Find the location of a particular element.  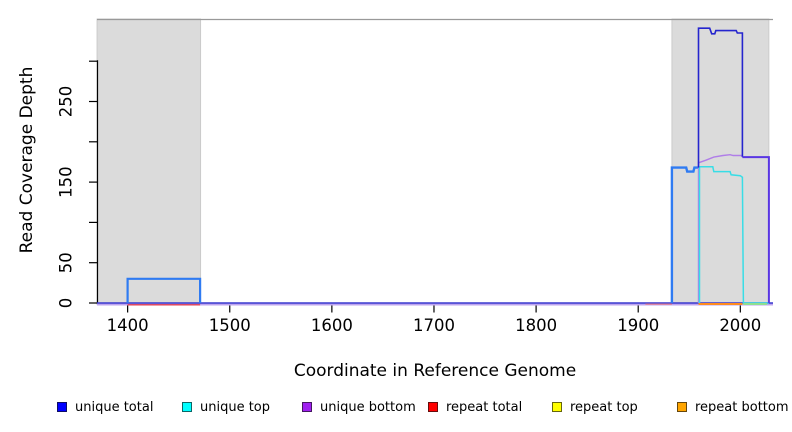

x-axis-title: Coordinate in Reference Genome is located at coordinates (435, 371).